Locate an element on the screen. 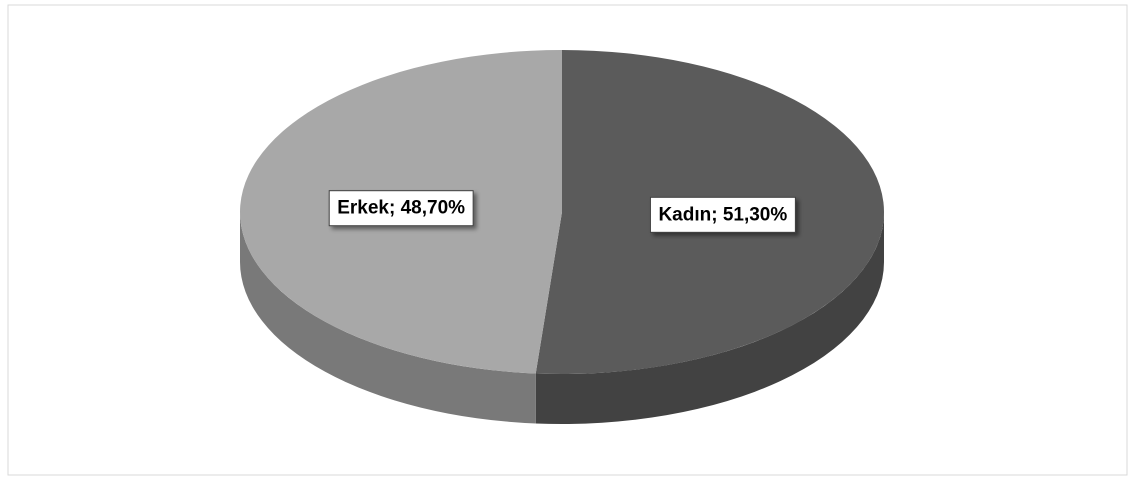 The image size is (1134, 478). data-label: Kadın; 51,30% is located at coordinates (722, 214).